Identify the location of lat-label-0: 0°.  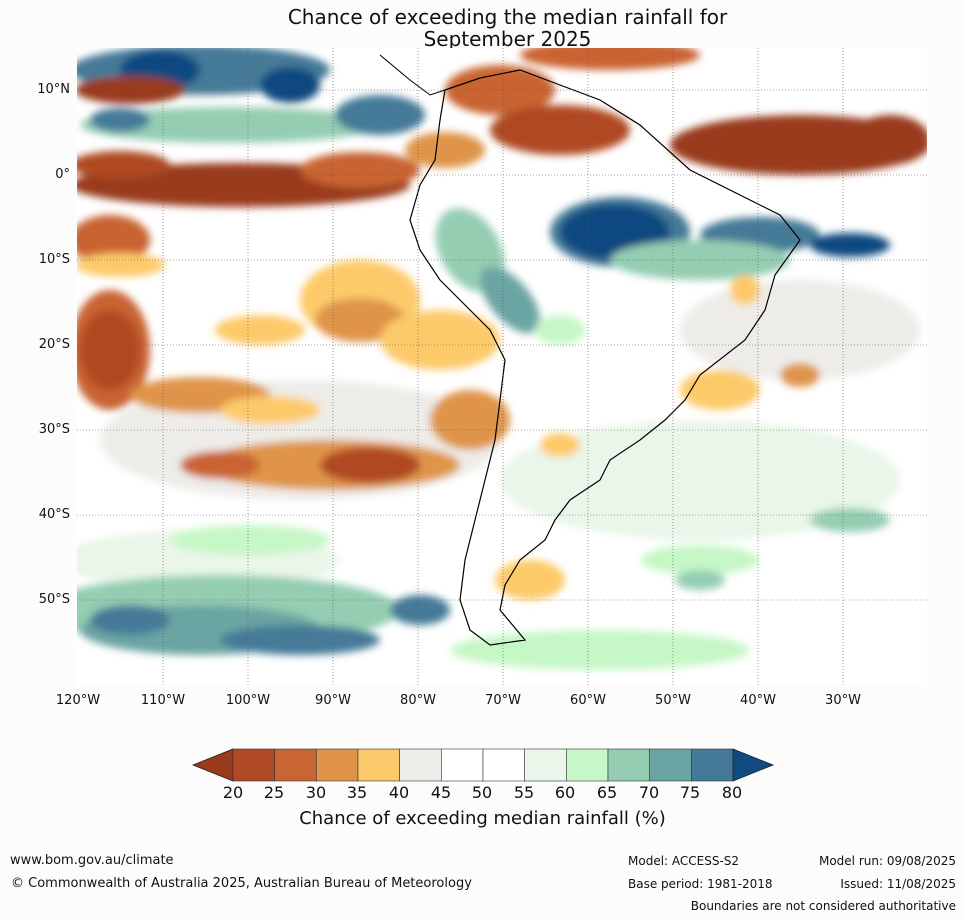
(62, 174).